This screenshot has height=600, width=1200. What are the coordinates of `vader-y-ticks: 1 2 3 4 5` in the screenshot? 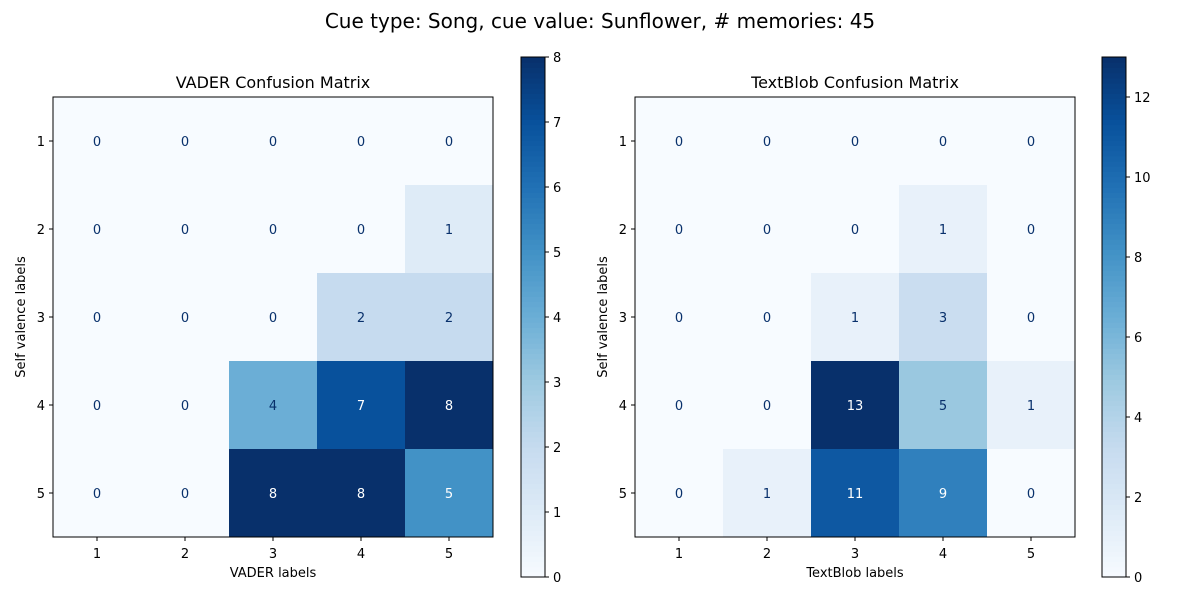 It's located at (45, 318).